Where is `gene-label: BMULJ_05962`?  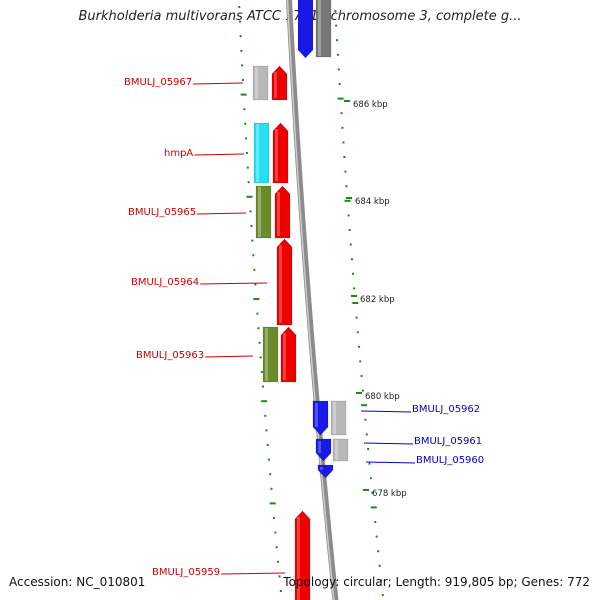
gene-label: BMULJ_05962 is located at coordinates (446, 409).